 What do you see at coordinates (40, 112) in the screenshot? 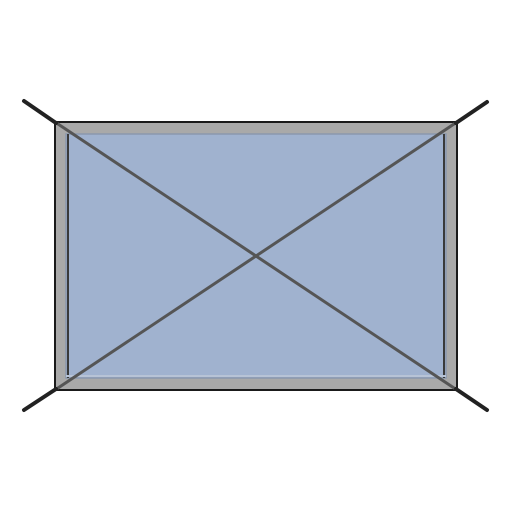
I see `corner-line-top-left` at bounding box center [40, 112].